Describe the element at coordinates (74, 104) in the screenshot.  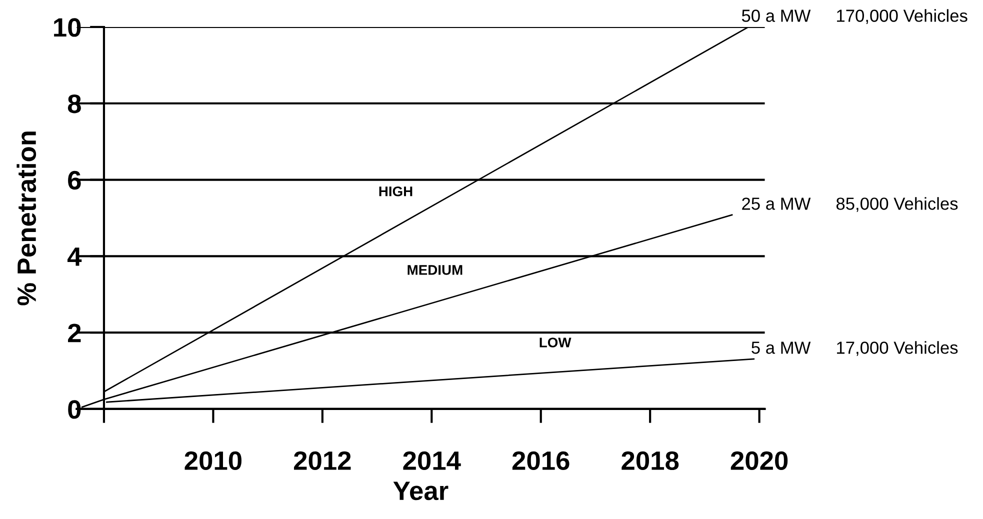
I see `y-tick-label: 8` at that location.